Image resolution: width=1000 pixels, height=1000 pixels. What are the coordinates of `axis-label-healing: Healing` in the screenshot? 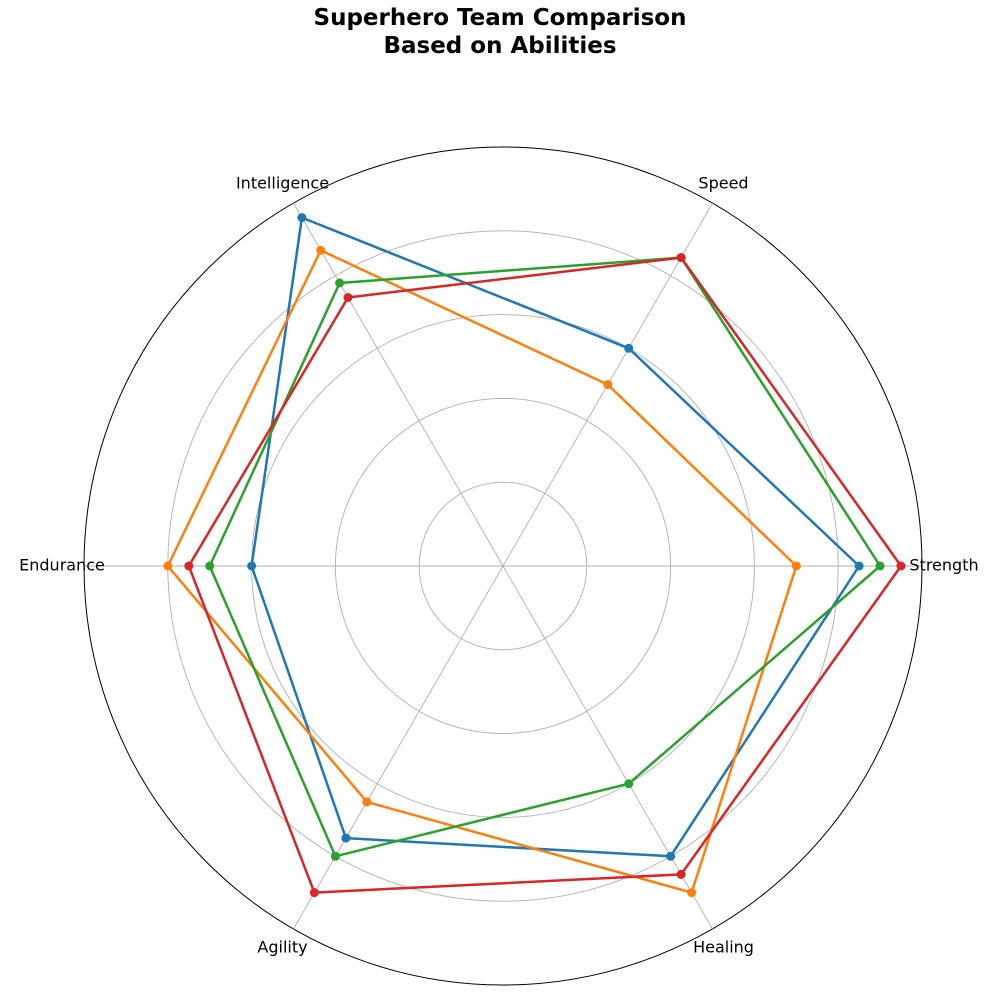 It's located at (723, 946).